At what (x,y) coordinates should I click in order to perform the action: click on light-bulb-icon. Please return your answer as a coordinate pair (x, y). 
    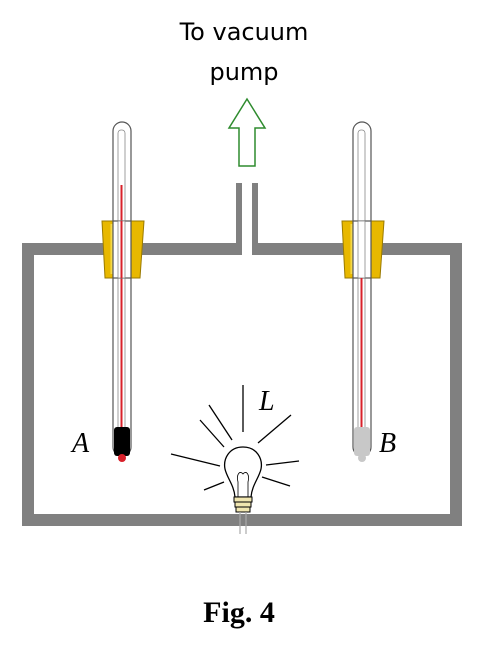
    Looking at the image, I should click on (235, 459).